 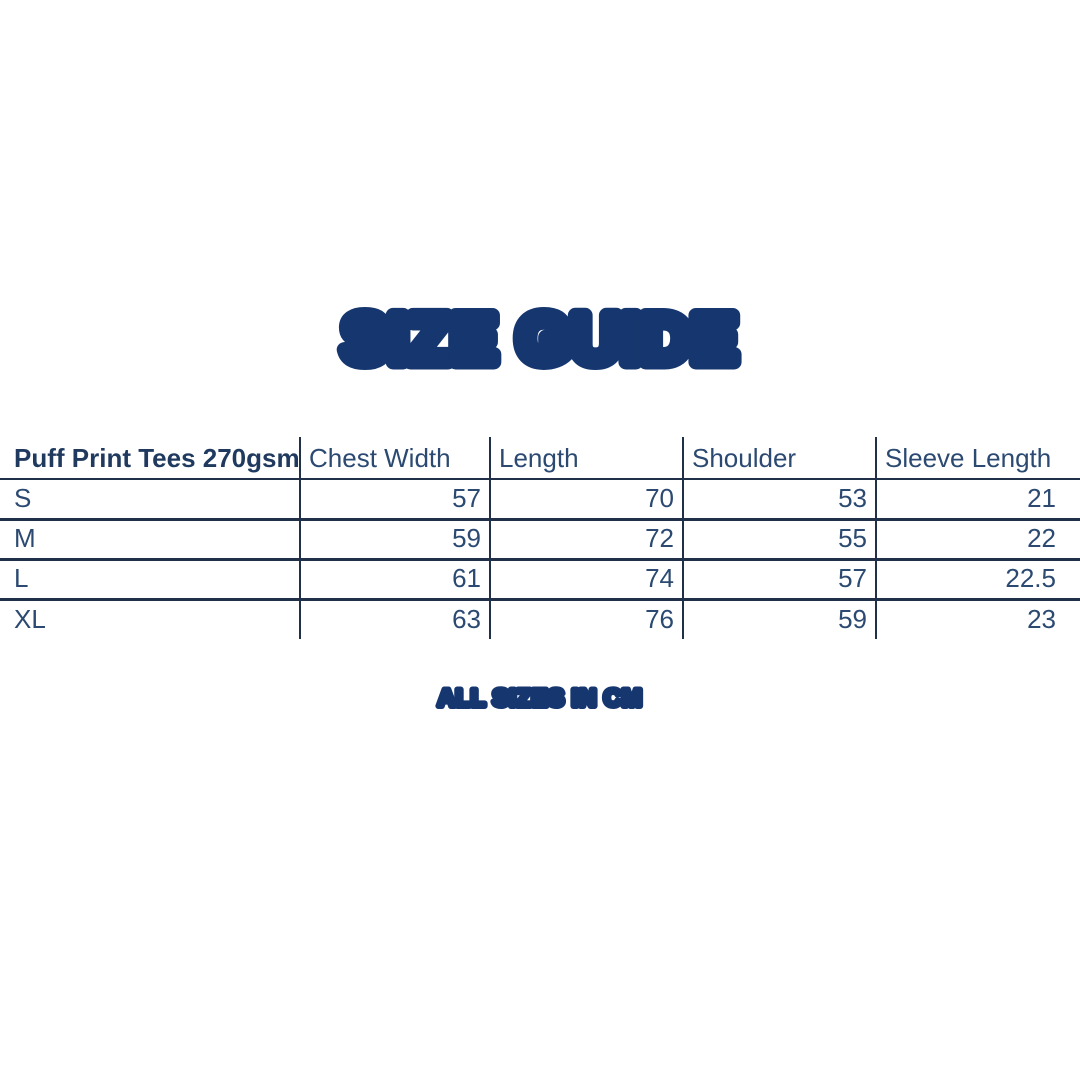 I want to click on cell-shoulder: 55, so click(x=779, y=540).